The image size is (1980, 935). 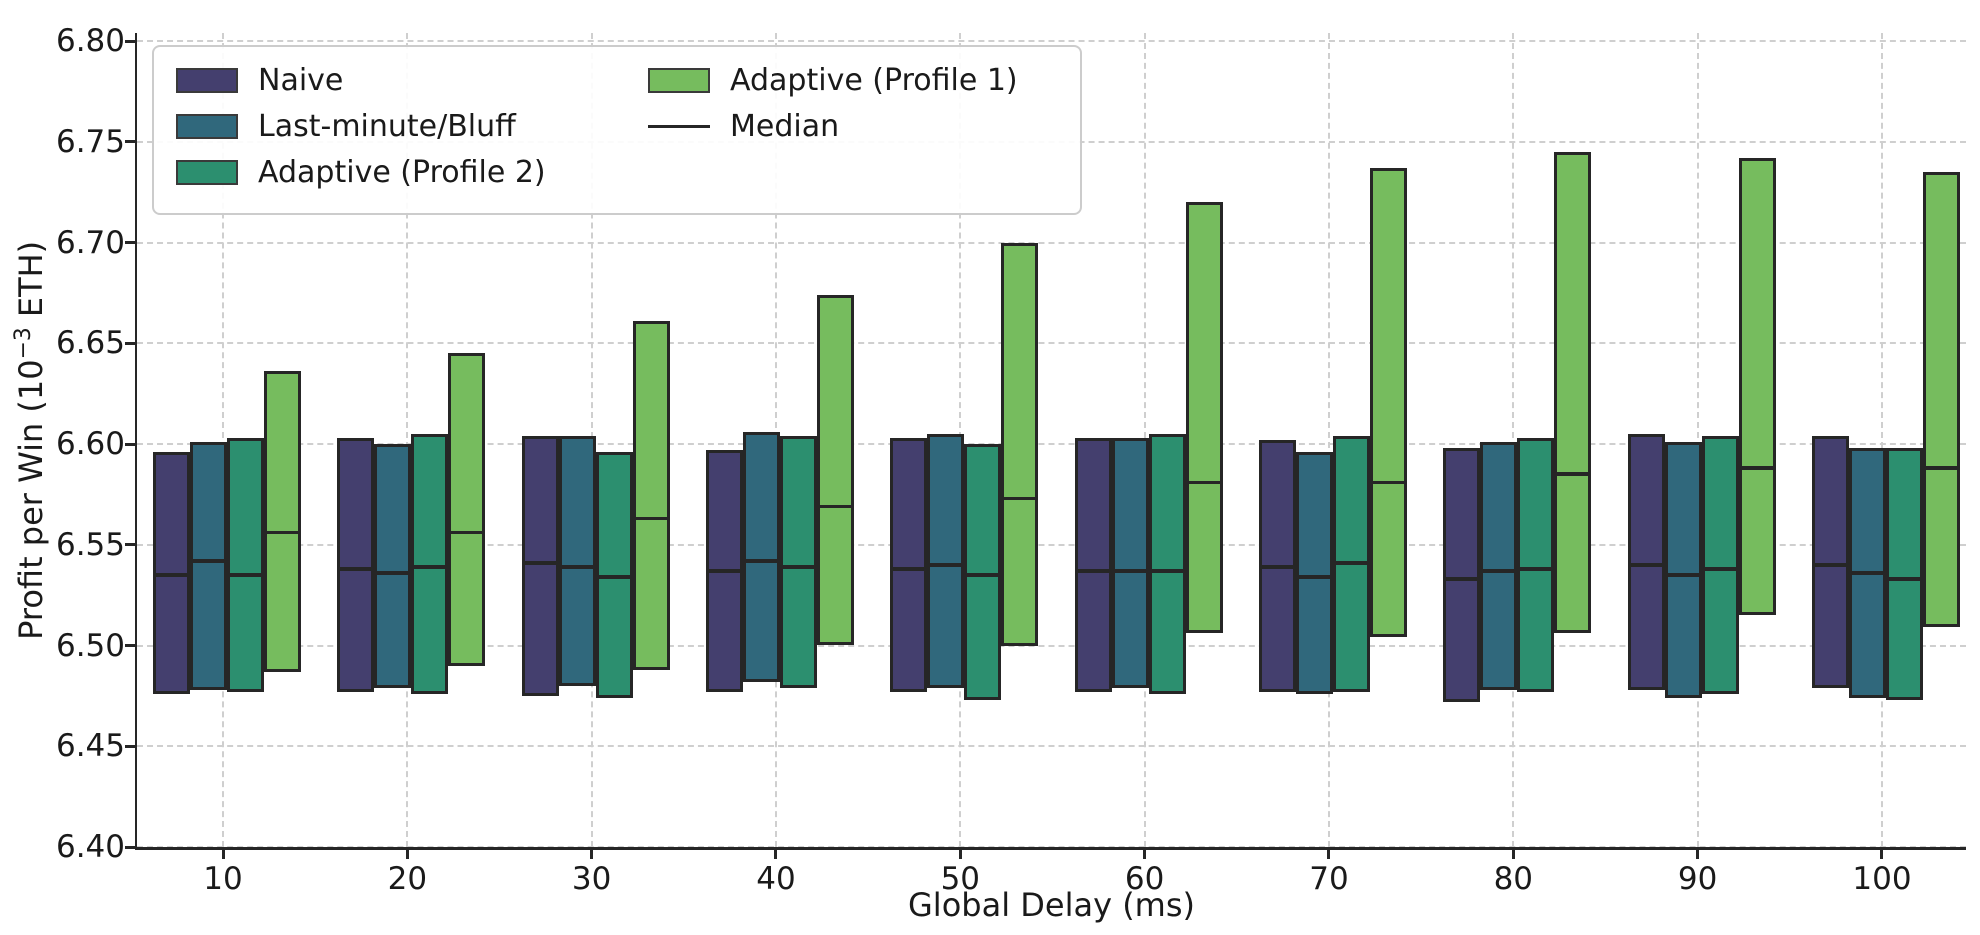 I want to click on x-tick-label: 40, so click(x=776, y=879).